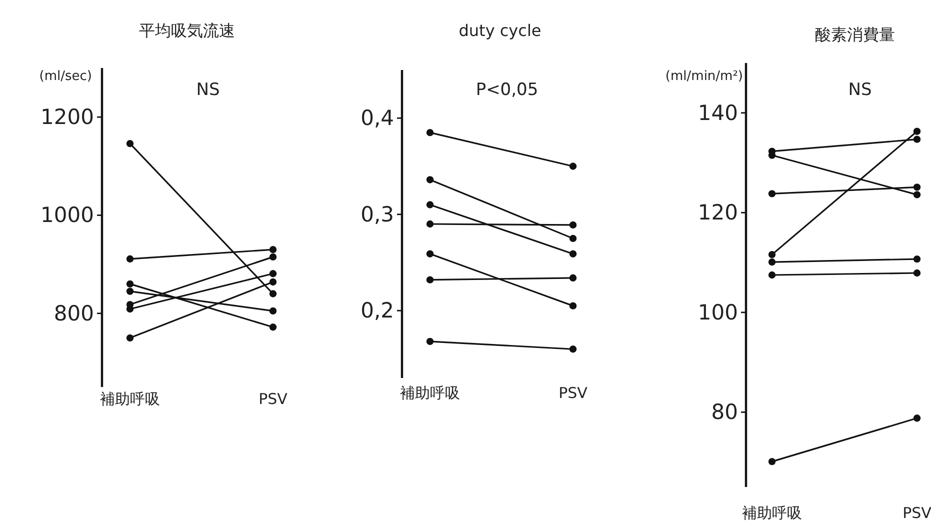  What do you see at coordinates (500, 30) in the screenshot?
I see `title: duty cycle` at bounding box center [500, 30].